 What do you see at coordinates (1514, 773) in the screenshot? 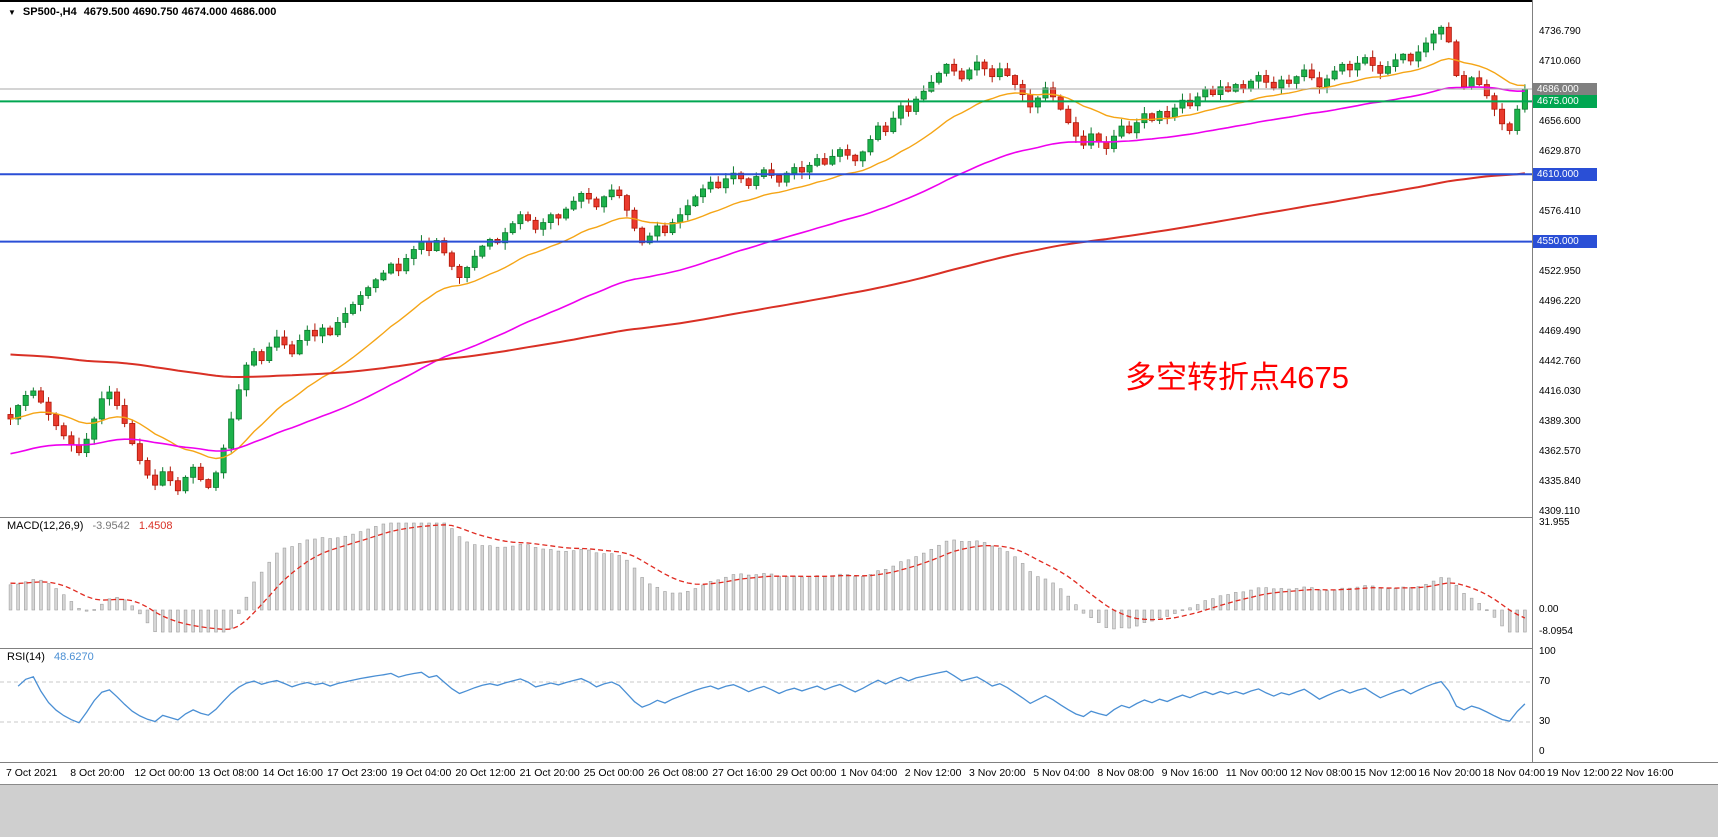
I see `time-axis-label: 18 Nov 04:00` at bounding box center [1514, 773].